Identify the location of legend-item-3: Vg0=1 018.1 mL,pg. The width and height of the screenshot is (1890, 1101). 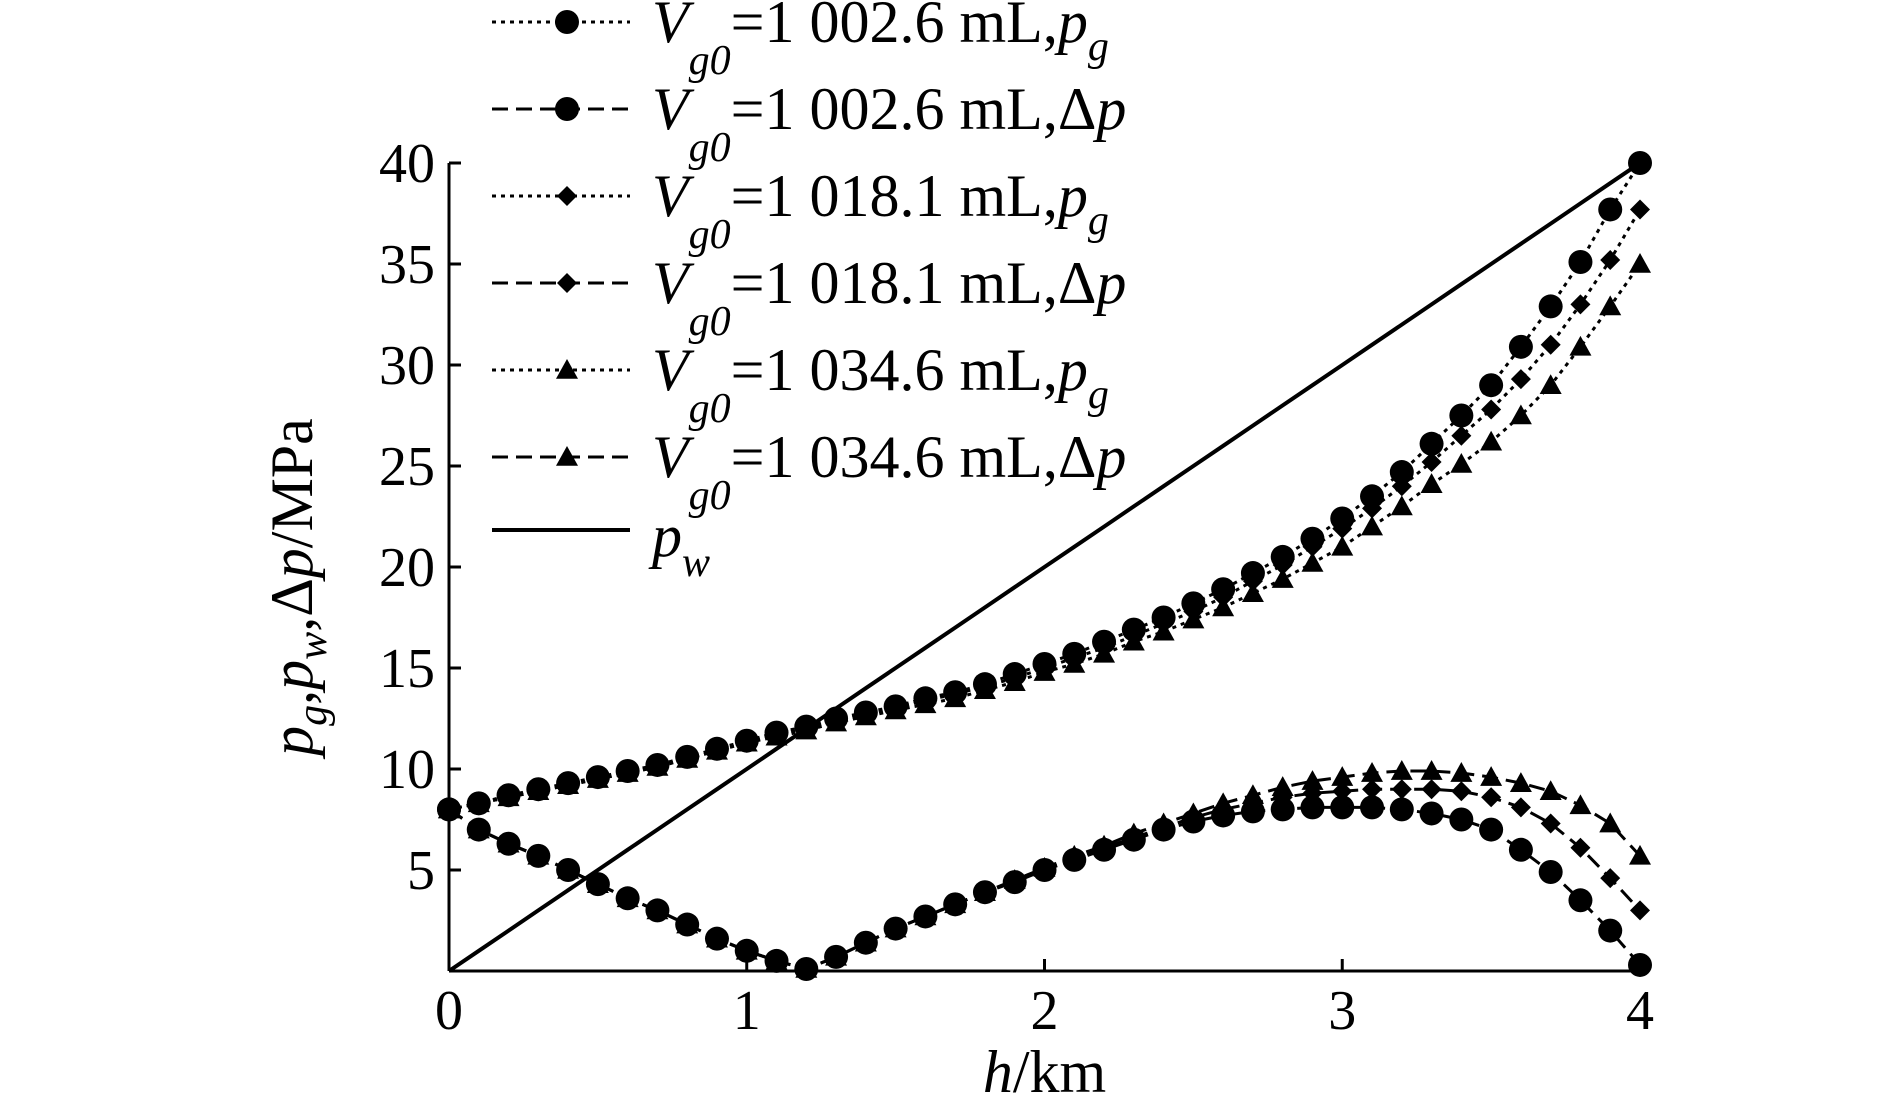
(800, 210).